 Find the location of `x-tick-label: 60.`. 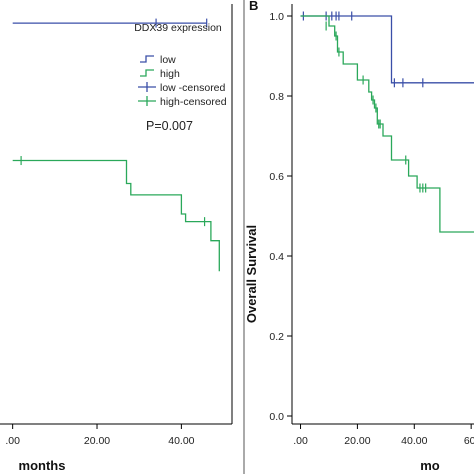

x-tick-label: 60. is located at coordinates (469, 441).